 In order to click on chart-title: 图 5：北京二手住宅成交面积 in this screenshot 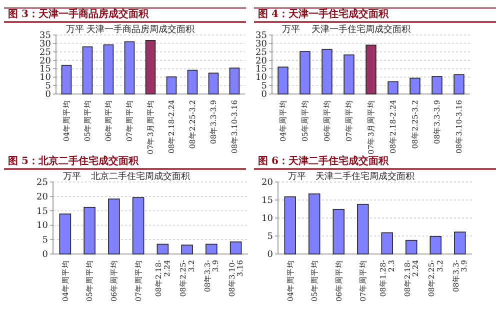, I will do `click(74, 161)`.